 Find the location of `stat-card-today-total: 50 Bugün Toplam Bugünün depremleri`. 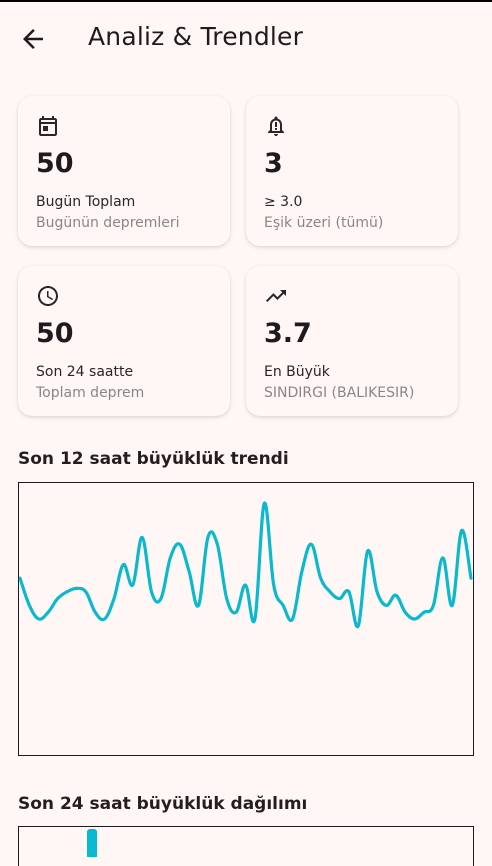

stat-card-today-total: 50 Bugün Toplam Bugünün depremleri is located at coordinates (124, 171).